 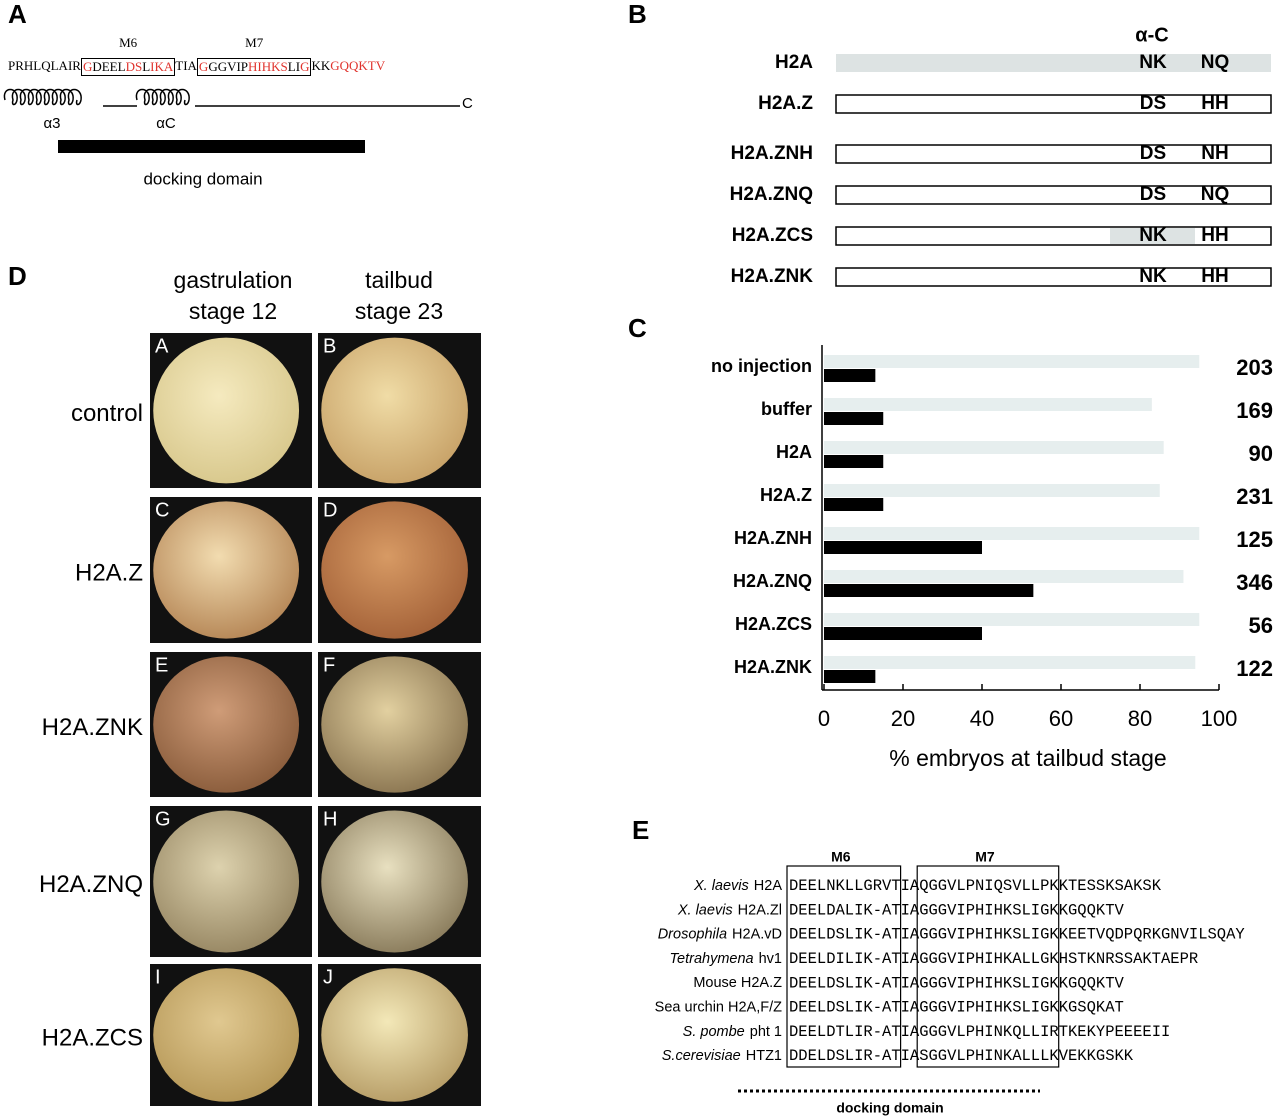 What do you see at coordinates (330, 510) in the screenshot?
I see `image-letter: D` at bounding box center [330, 510].